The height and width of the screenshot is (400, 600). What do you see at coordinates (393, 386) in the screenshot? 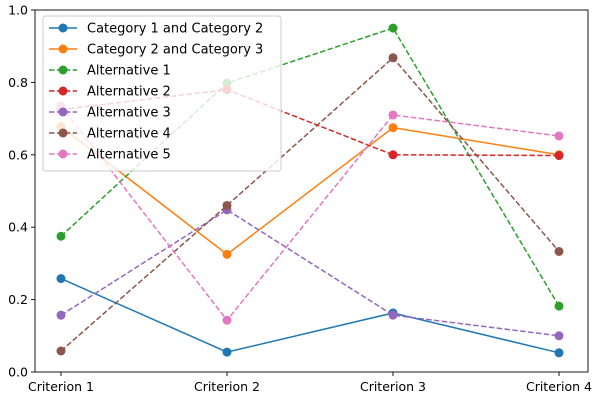
I see `x-tick-label: Criterion 3` at bounding box center [393, 386].